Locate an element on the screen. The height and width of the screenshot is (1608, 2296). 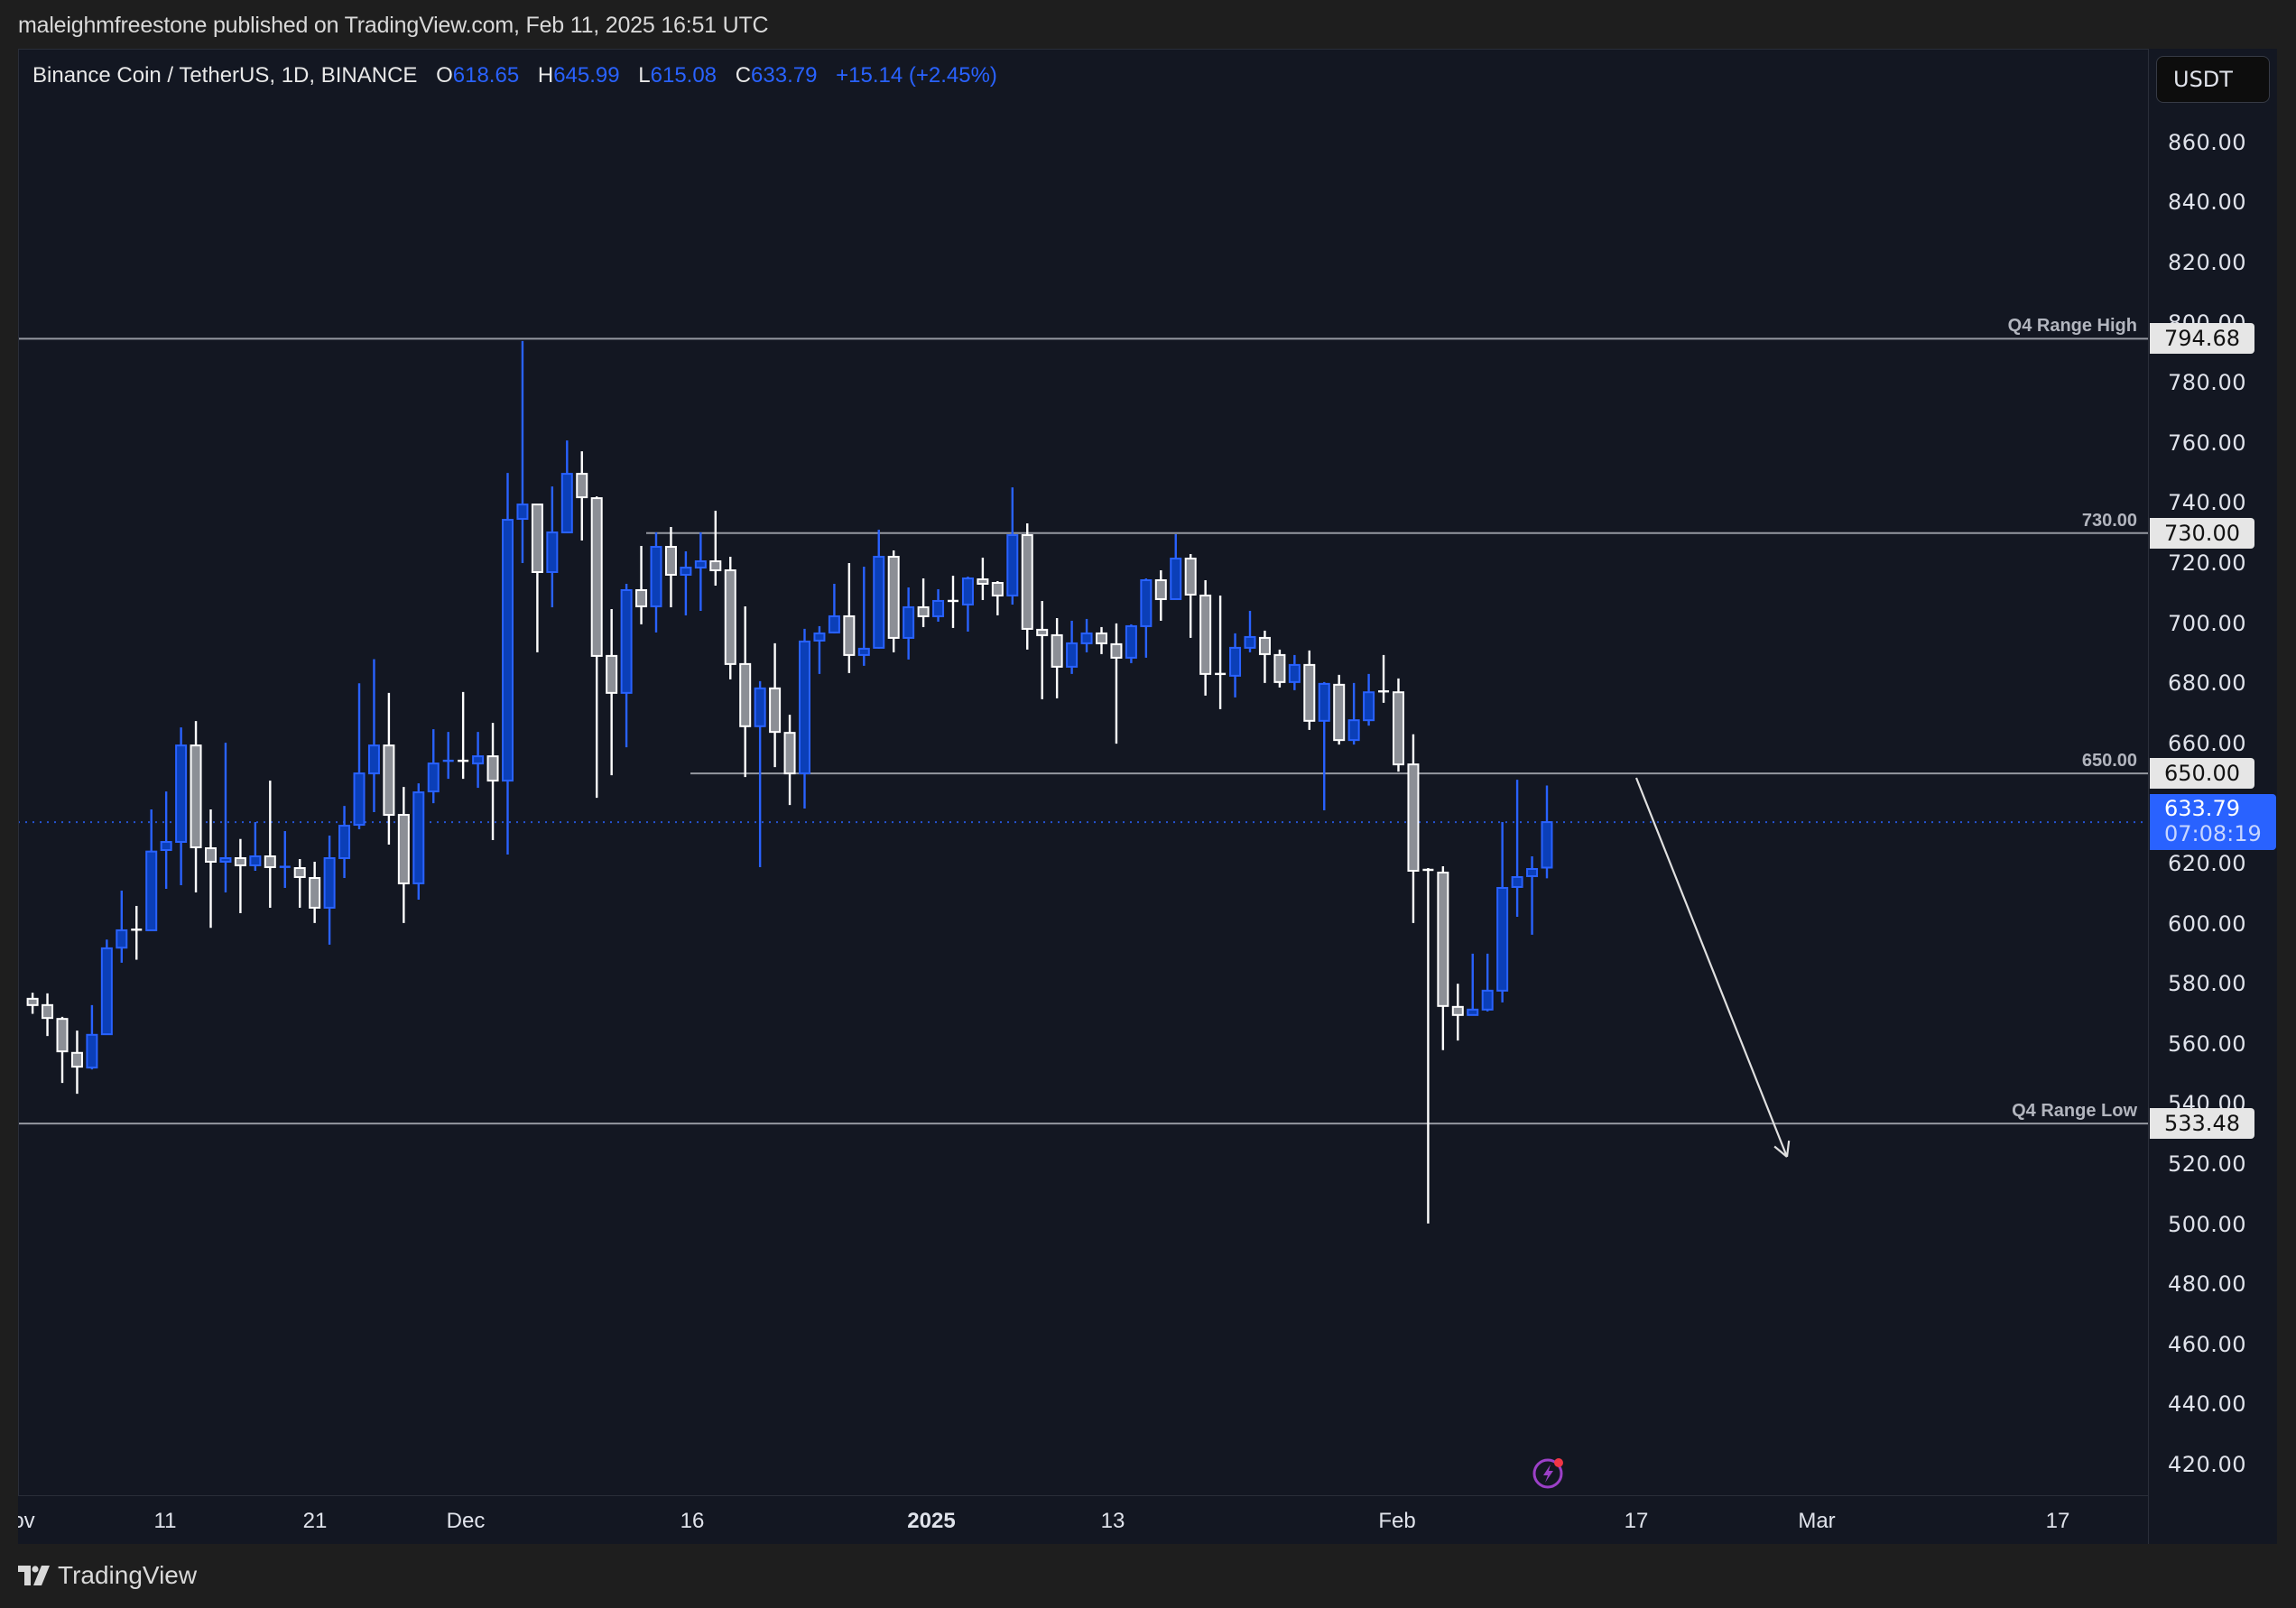
time-tick: 21 is located at coordinates (315, 1521).